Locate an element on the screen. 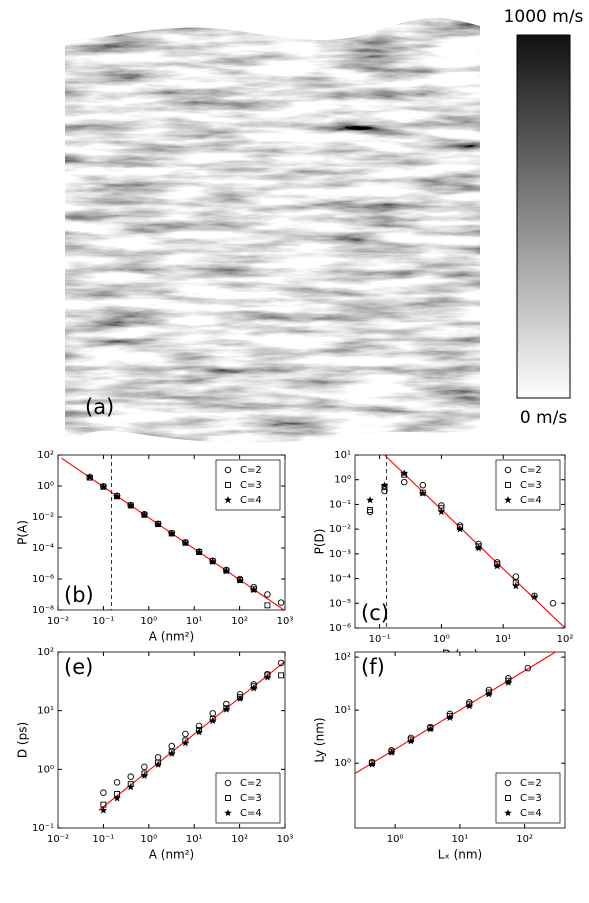  x-tick-label: 10⁻¹ is located at coordinates (103, 839).